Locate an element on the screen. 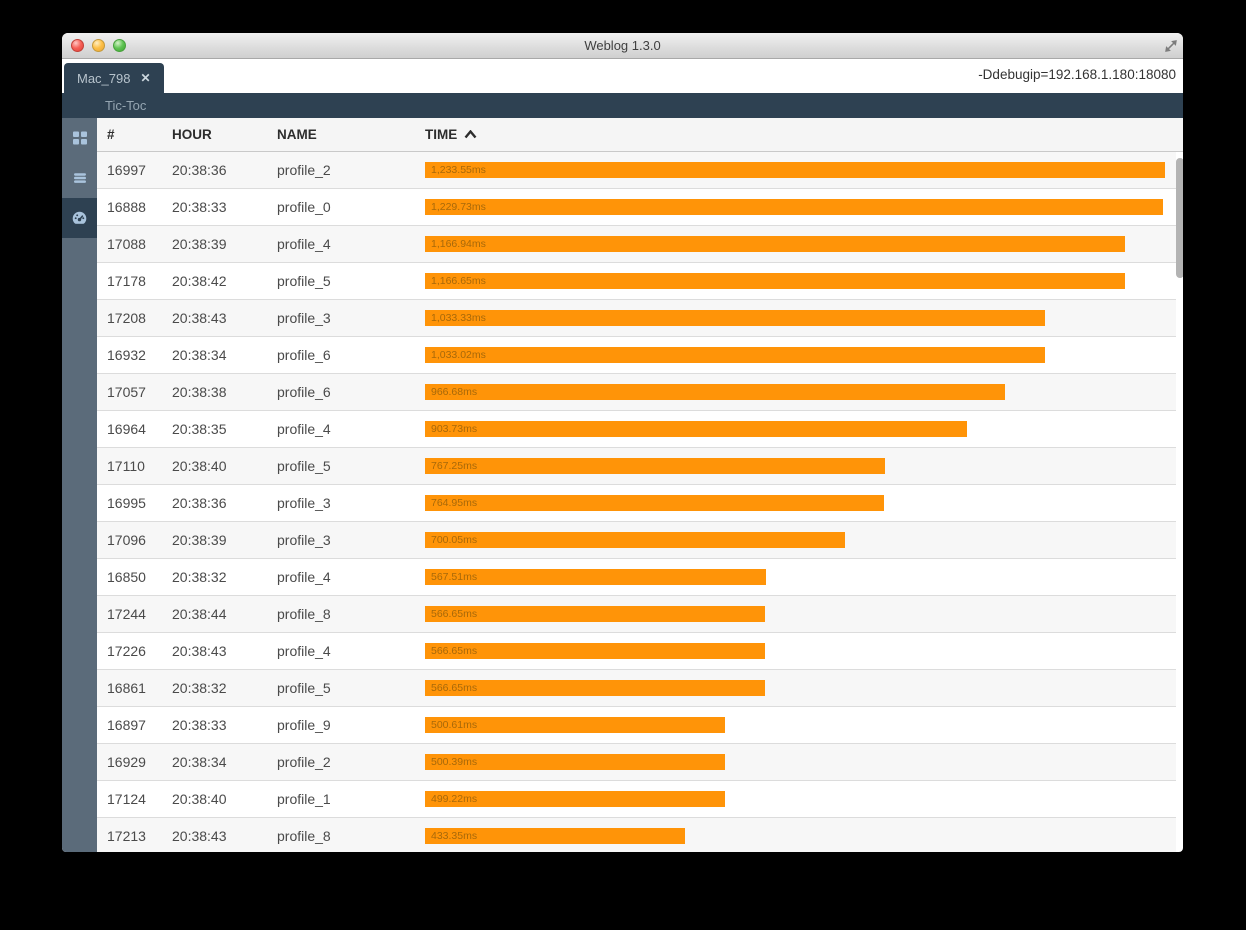 This screenshot has height=930, width=1246. time-bar-label: 1,229.73ms is located at coordinates (458, 207).